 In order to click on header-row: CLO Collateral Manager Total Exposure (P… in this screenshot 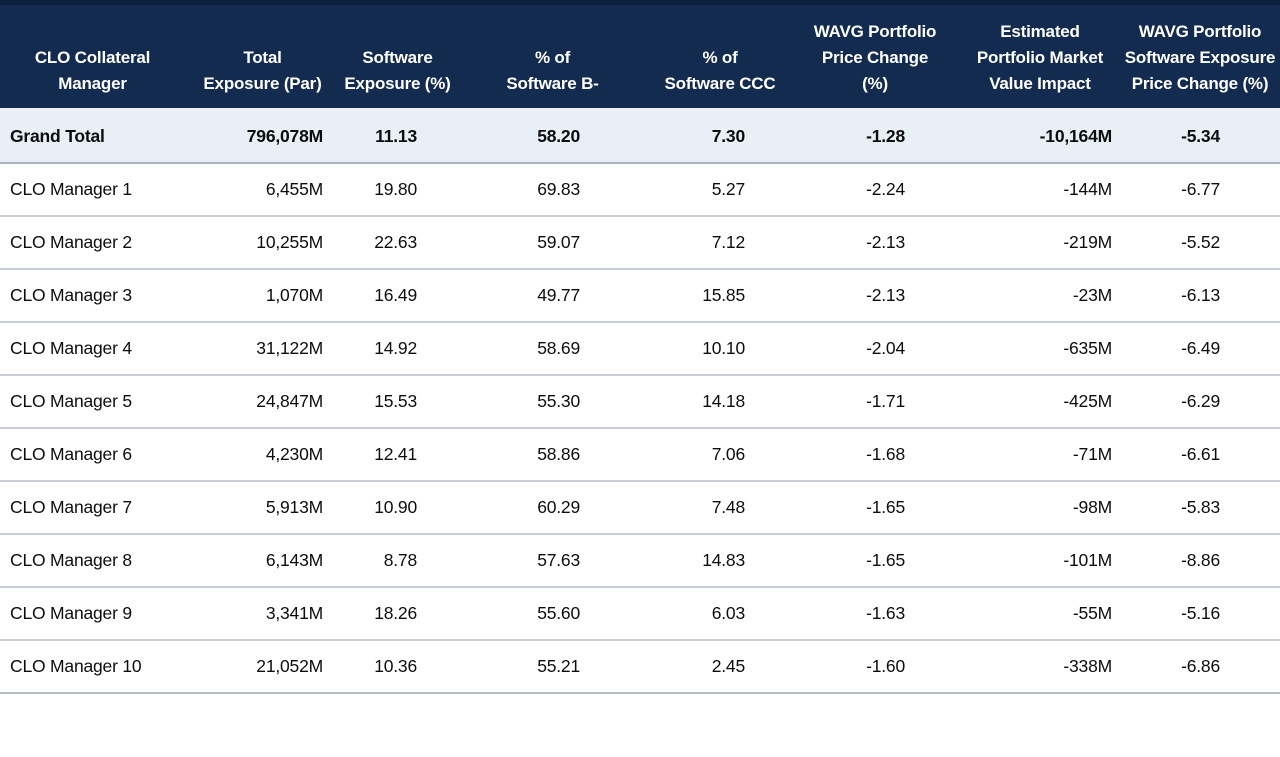, I will do `click(640, 55)`.